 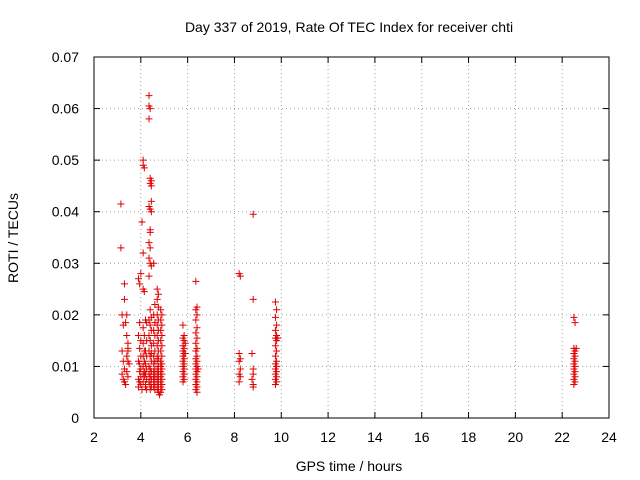 What do you see at coordinates (65, 366) in the screenshot?
I see `y-tick-label: 0.01` at bounding box center [65, 366].